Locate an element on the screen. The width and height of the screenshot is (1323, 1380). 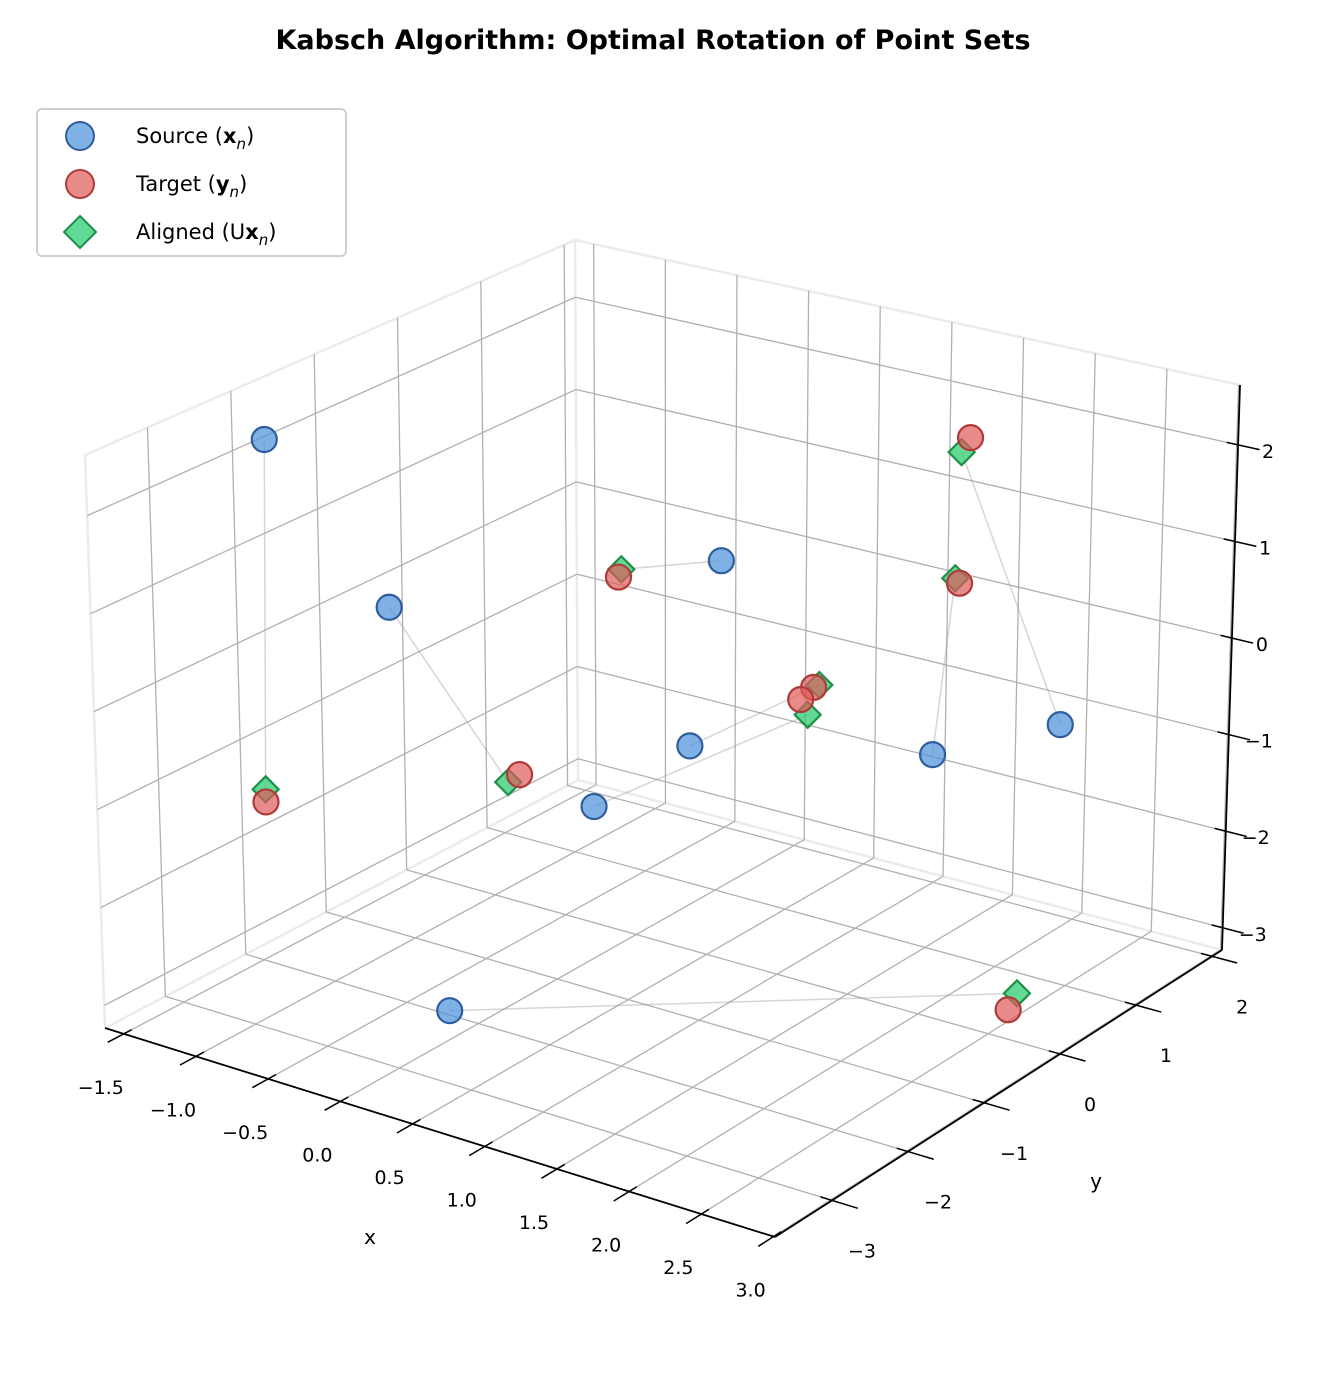
y-axis-label: y is located at coordinates (1096, 1181).